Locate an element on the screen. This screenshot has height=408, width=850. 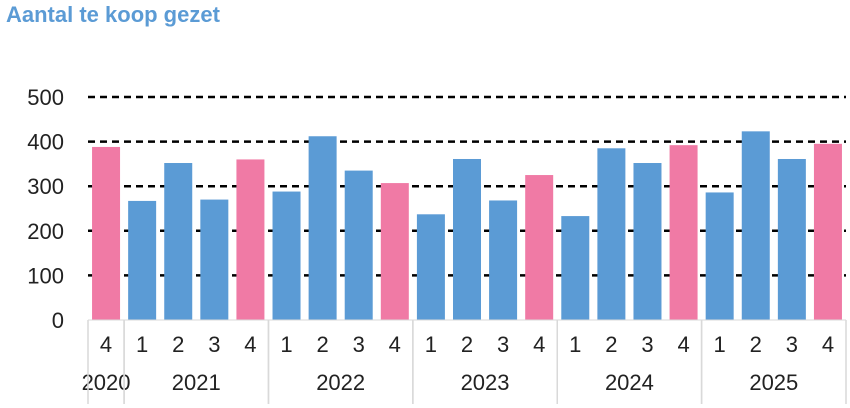
y-tick-label: 400 is located at coordinates (45, 142).